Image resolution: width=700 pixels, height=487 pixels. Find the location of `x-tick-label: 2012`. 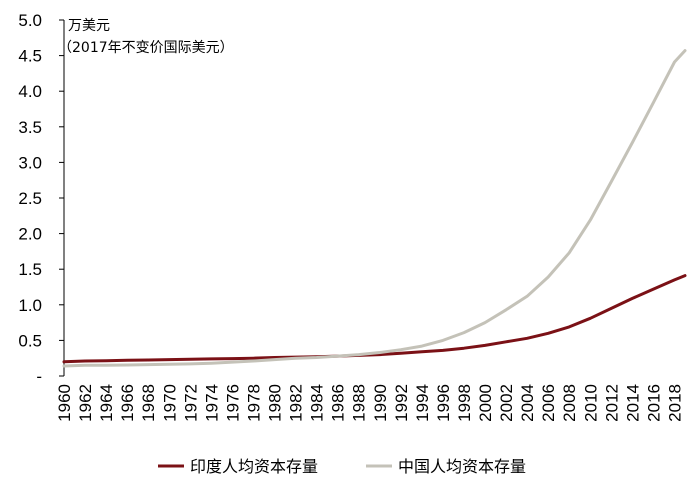

x-tick-label: 2012 is located at coordinates (611, 403).